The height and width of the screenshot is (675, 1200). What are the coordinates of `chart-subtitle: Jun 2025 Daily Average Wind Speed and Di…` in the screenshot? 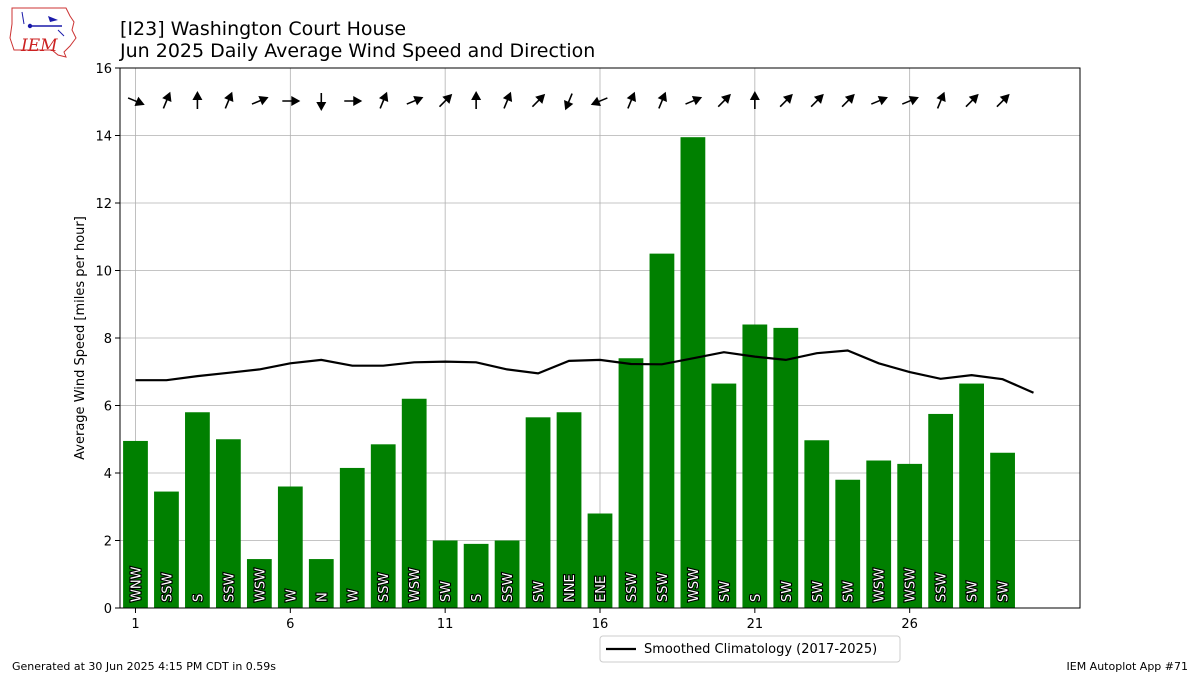 It's located at (357, 51).